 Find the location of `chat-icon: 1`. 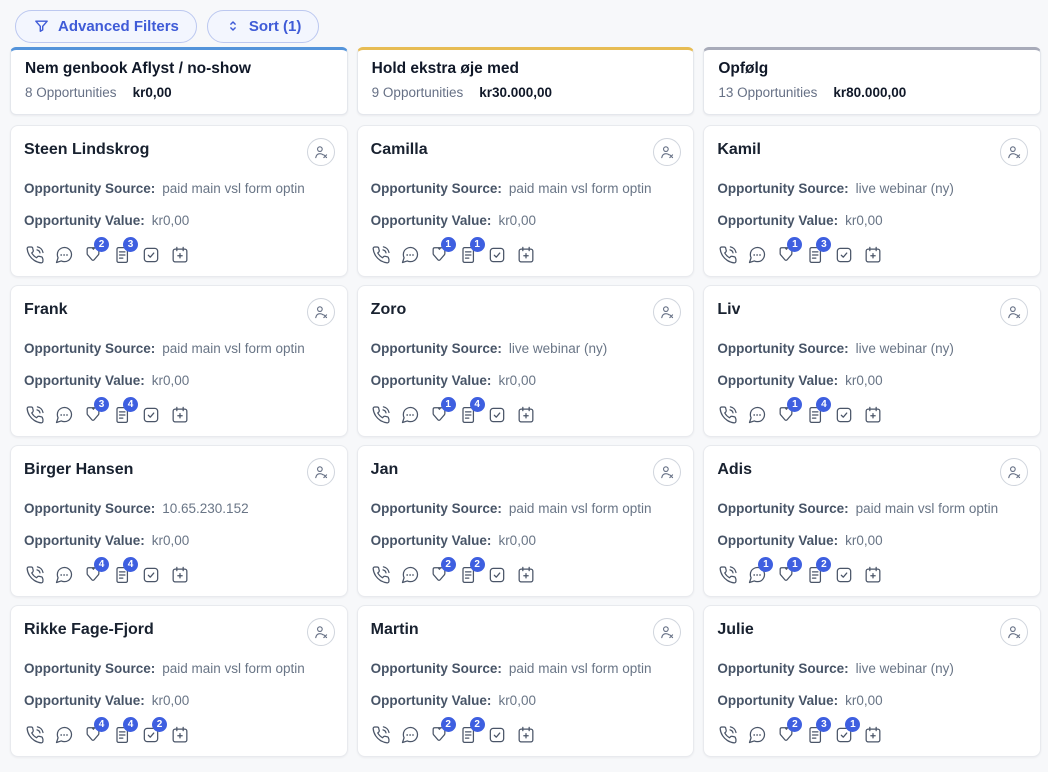

chat-icon: 1 is located at coordinates (760, 571).